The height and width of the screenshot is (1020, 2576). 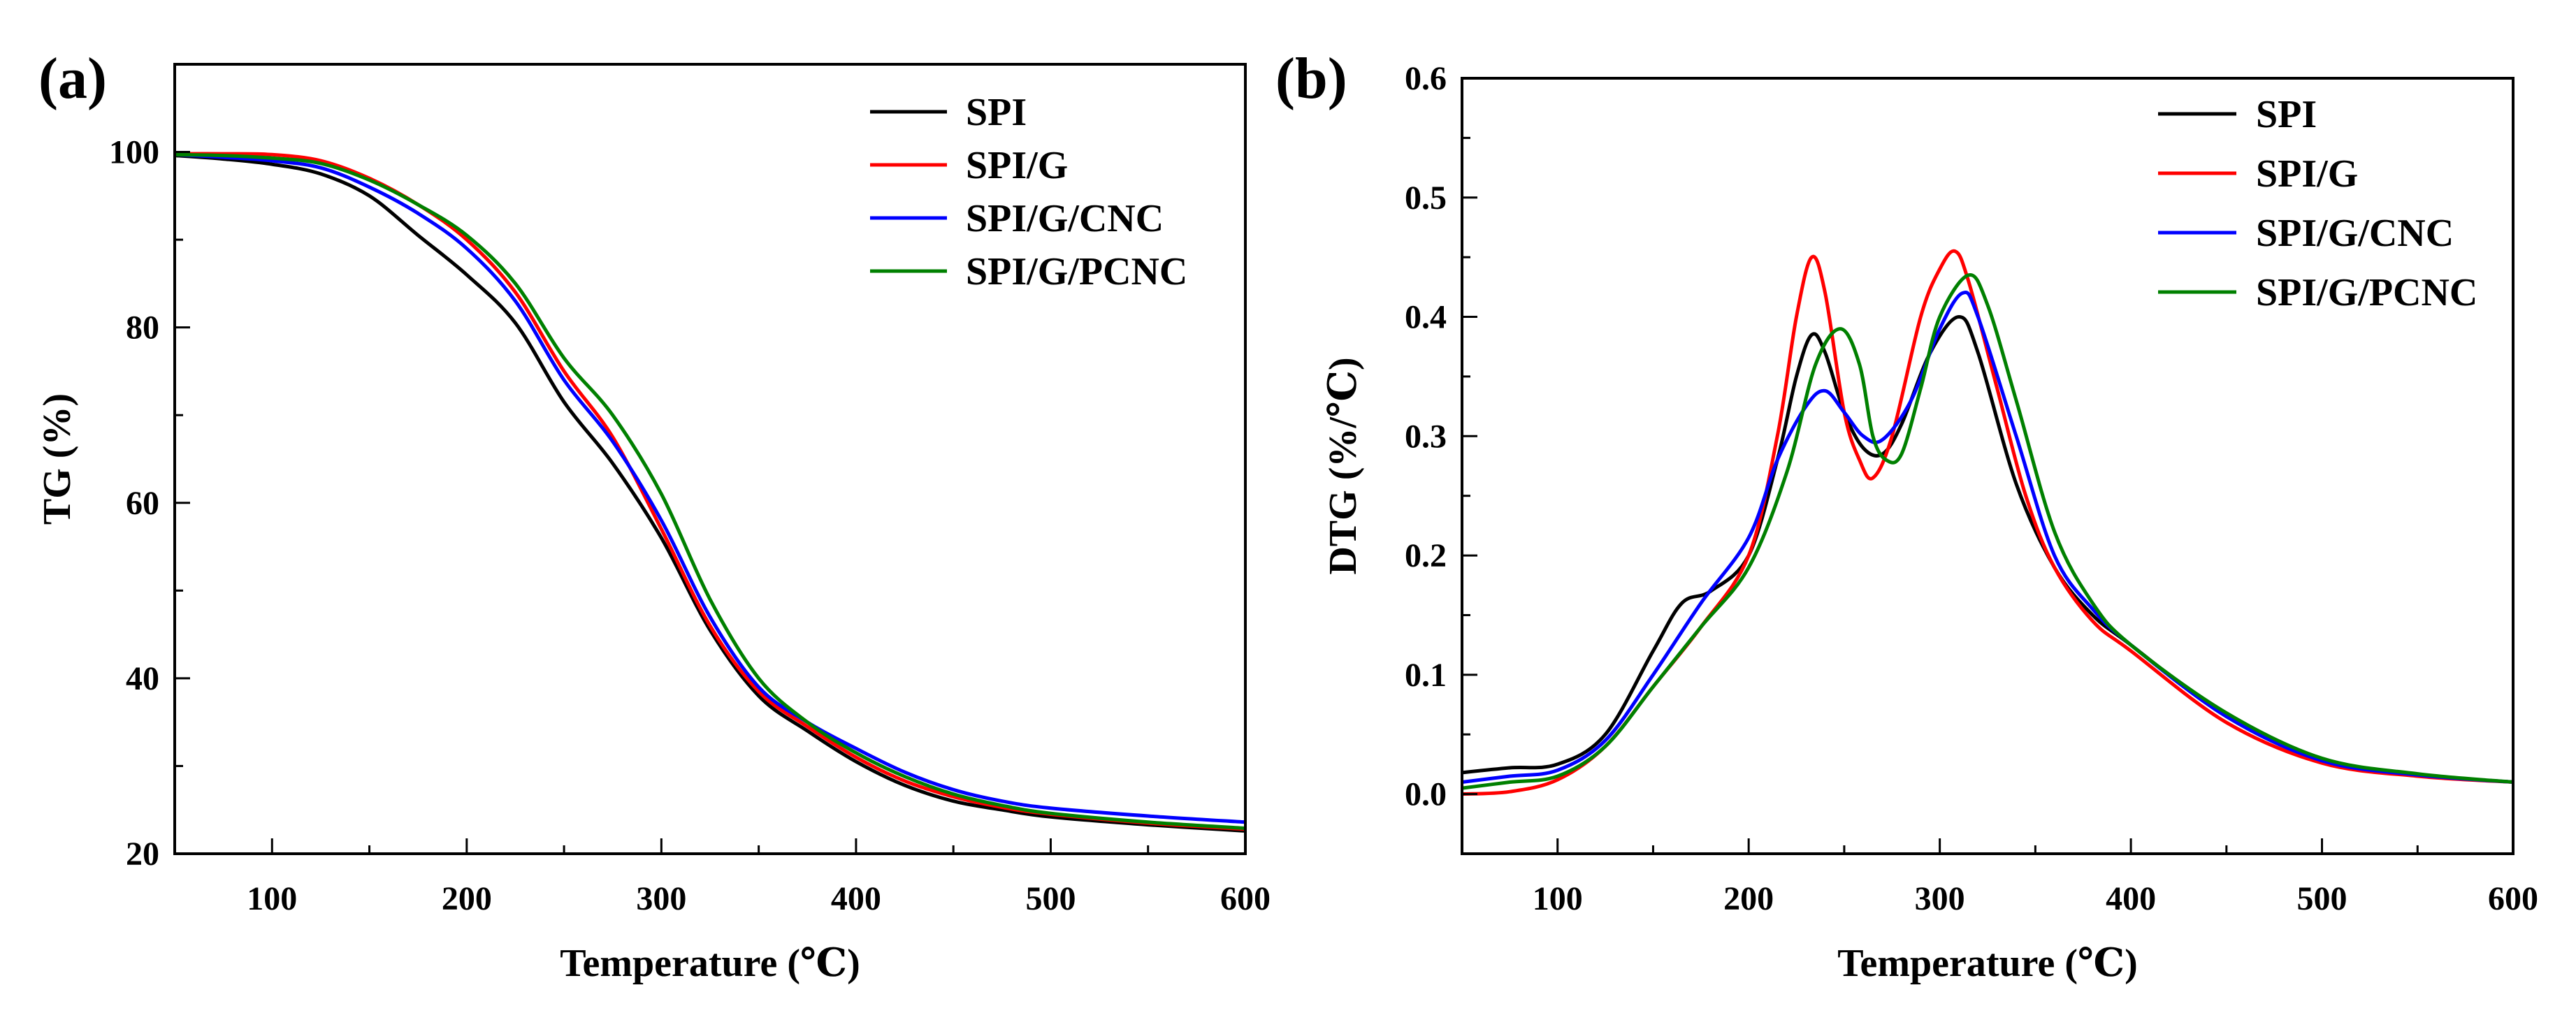 I want to click on panel-label: (b), so click(x=1311, y=78).